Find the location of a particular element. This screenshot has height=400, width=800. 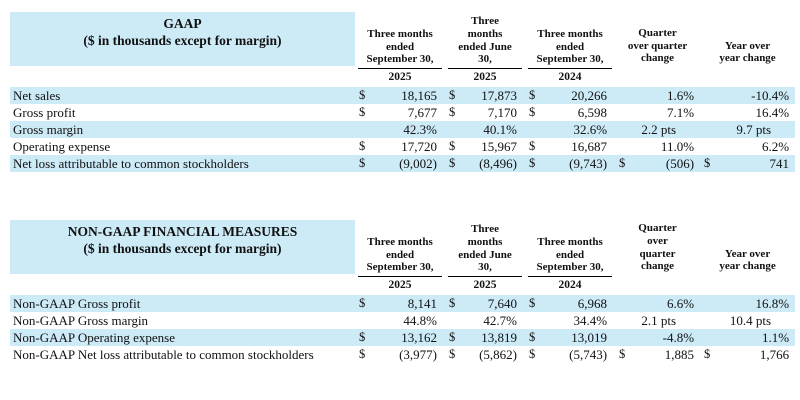

cell-value: 13,019 is located at coordinates (578, 337).